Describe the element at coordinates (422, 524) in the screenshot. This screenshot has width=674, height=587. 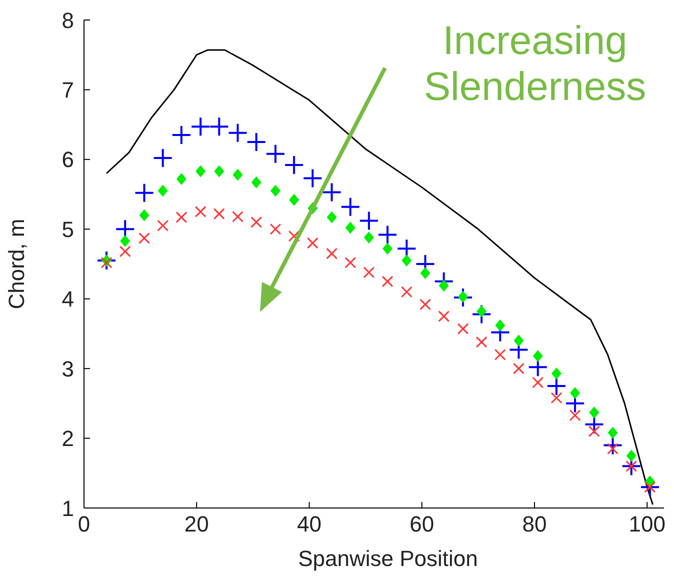
I see `x-tick-label: 60` at that location.